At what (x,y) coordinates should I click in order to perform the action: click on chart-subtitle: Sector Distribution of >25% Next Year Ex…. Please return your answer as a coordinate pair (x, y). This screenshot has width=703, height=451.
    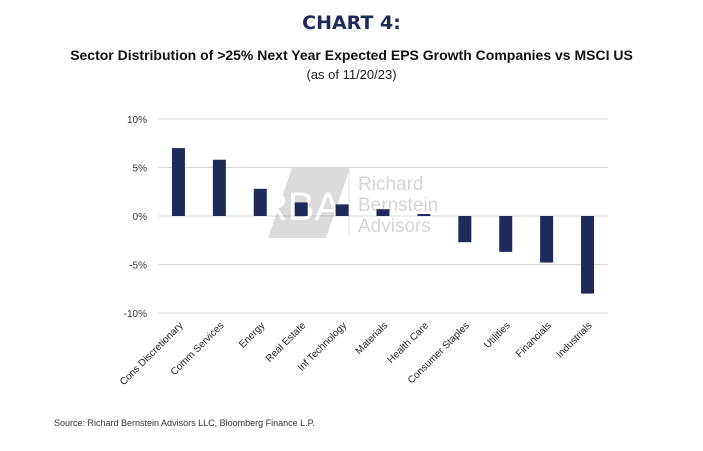
    Looking at the image, I should click on (351, 55).